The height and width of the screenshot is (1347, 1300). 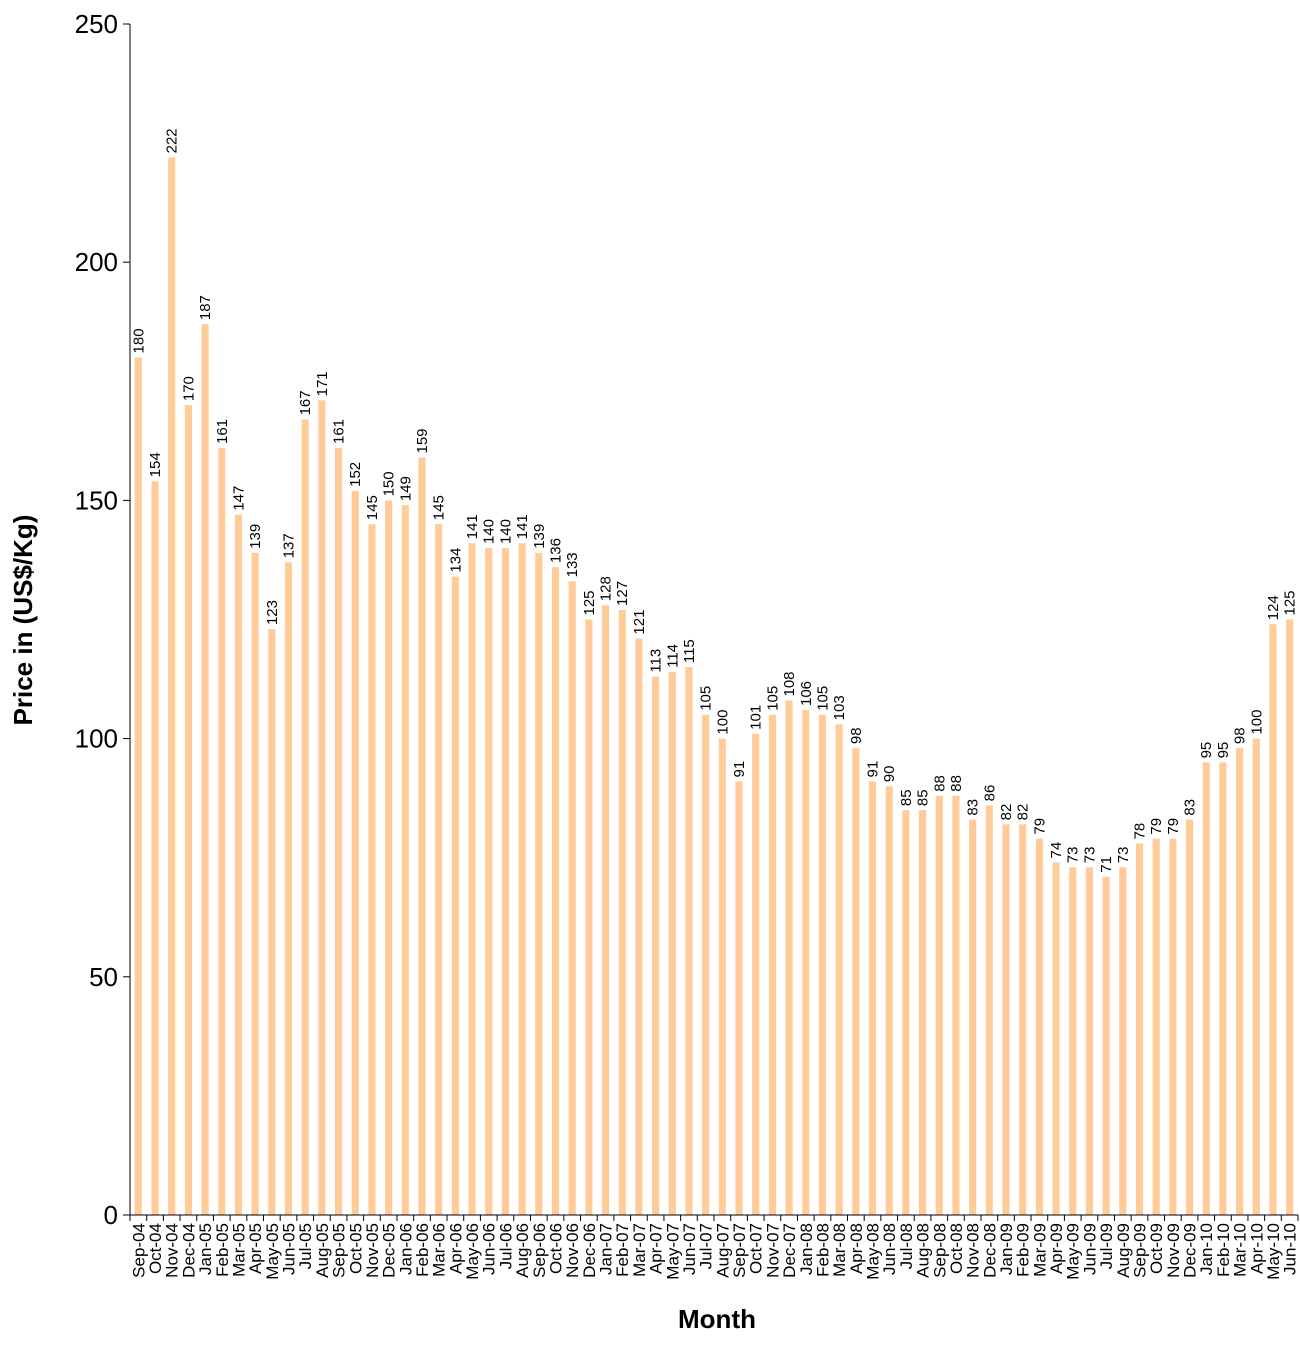 What do you see at coordinates (939, 1250) in the screenshot?
I see `x-tick-label: Sep-08` at bounding box center [939, 1250].